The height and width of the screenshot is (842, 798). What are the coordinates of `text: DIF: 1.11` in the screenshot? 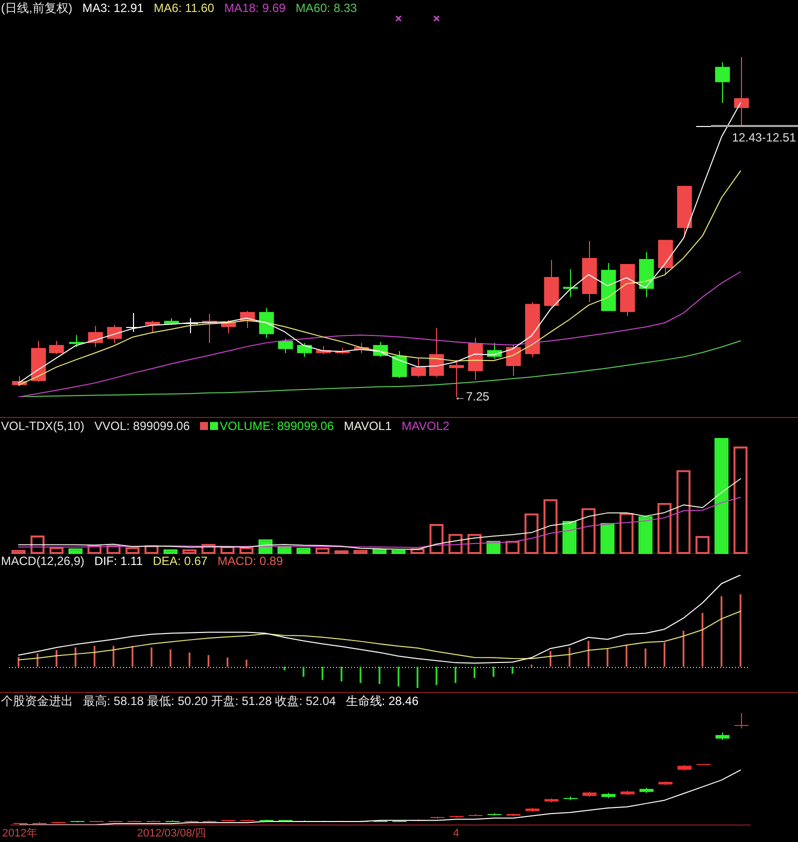 It's located at (118, 561).